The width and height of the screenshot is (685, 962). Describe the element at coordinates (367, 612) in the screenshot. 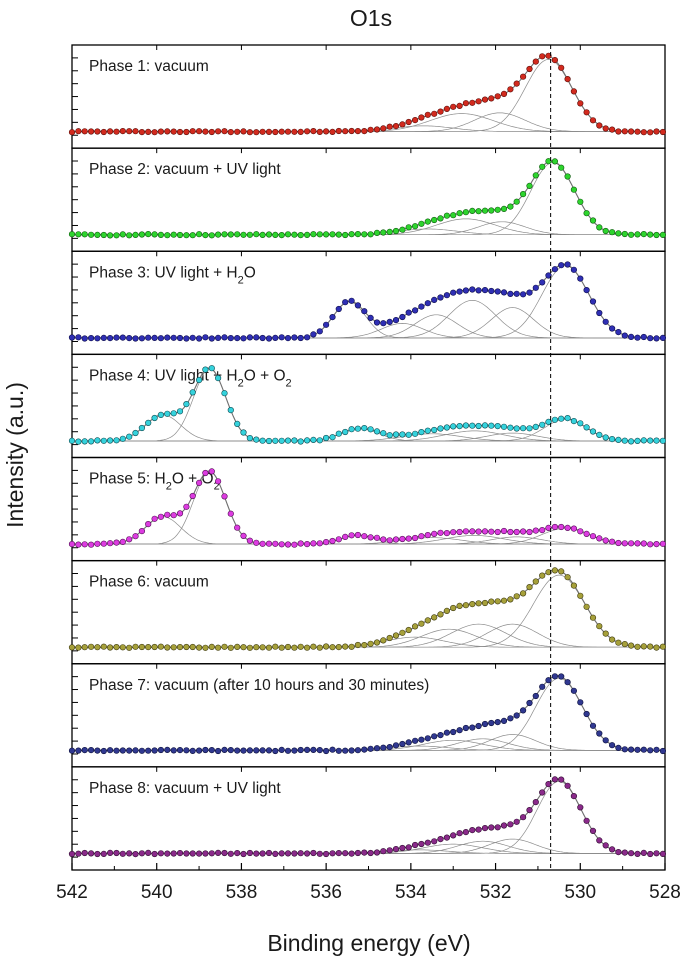

I see `panel-6: Phase 6: vacuum` at that location.